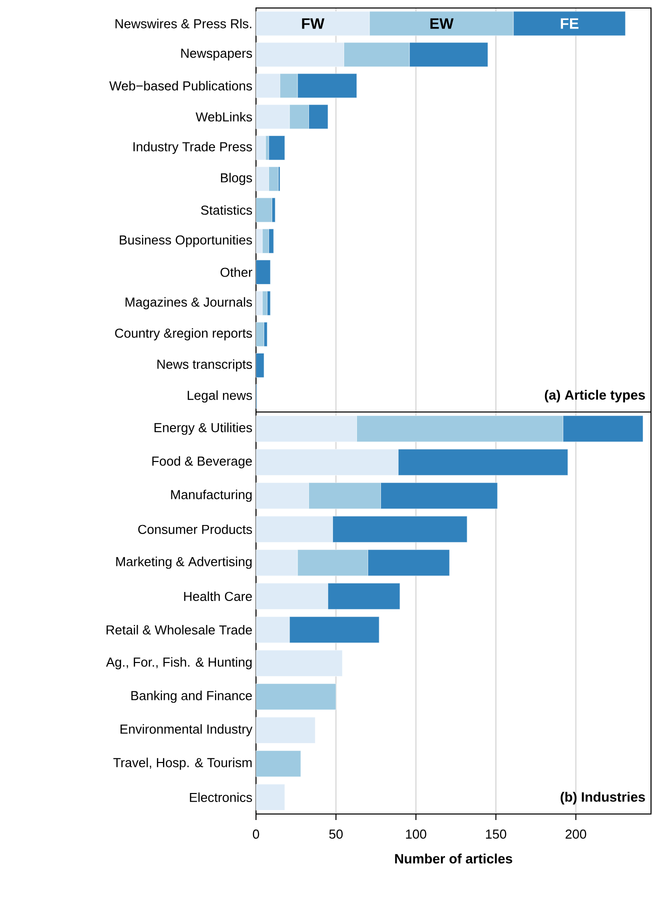 This screenshot has width=652, height=907. I want to click on text: (a) Article types, so click(594, 396).